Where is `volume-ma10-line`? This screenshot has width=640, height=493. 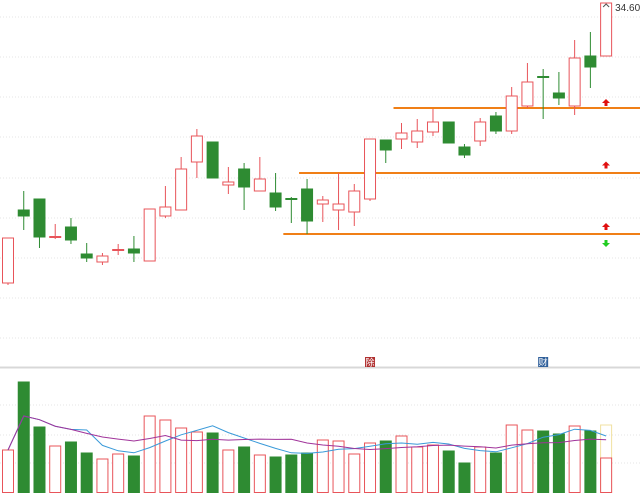
volume-ma10-line is located at coordinates (307, 433).